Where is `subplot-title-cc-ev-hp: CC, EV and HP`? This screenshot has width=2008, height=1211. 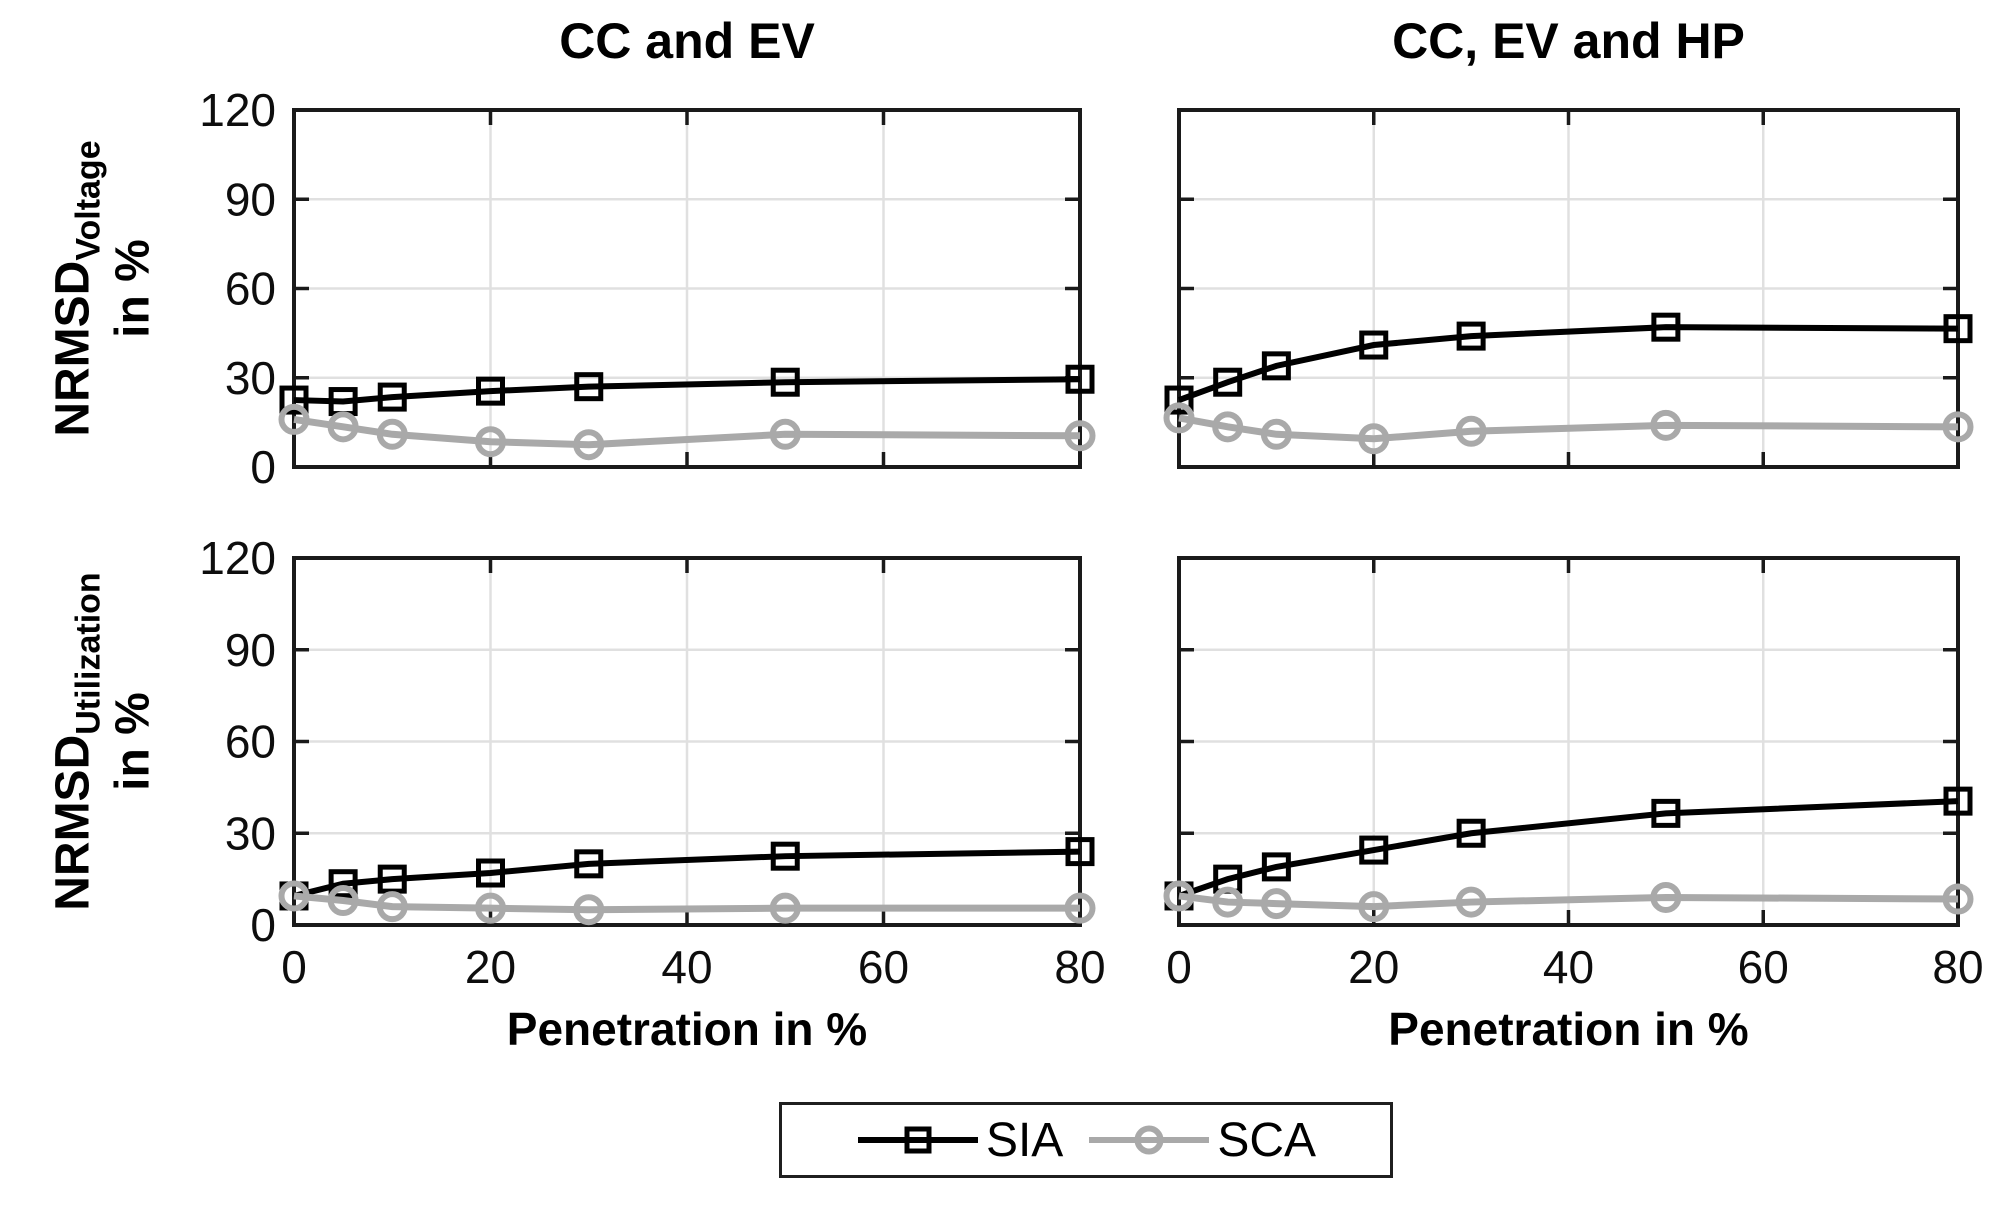
subplot-title-cc-ev-hp: CC, EV and HP is located at coordinates (1568, 41).